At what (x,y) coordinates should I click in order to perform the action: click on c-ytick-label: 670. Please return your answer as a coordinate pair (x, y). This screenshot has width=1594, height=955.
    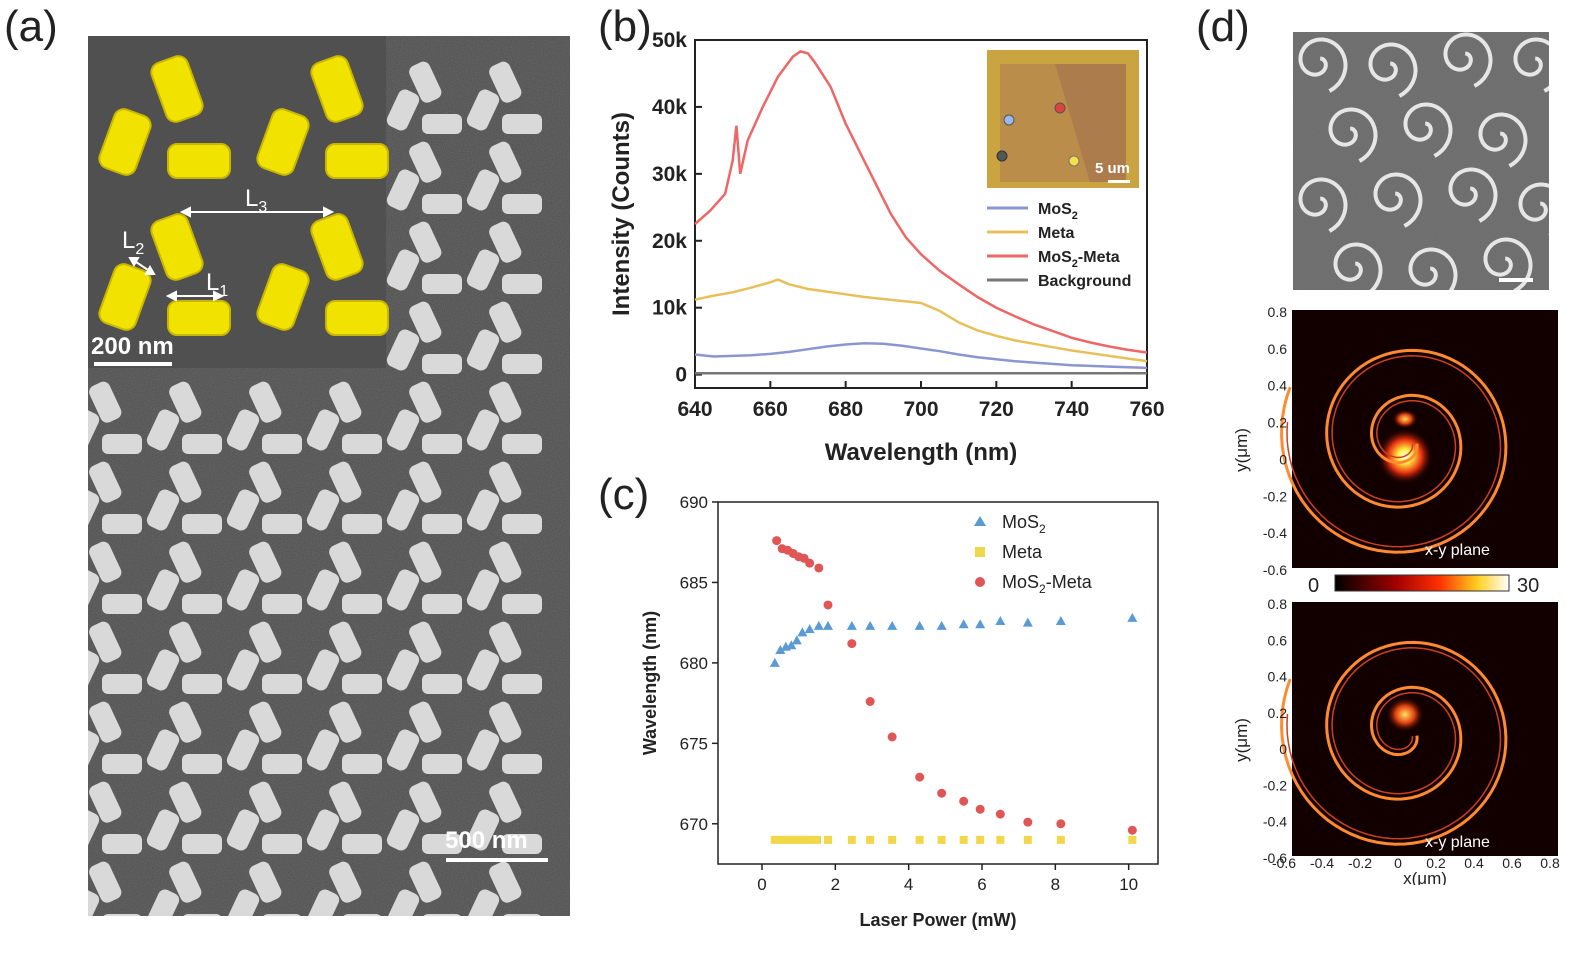
    Looking at the image, I should click on (694, 824).